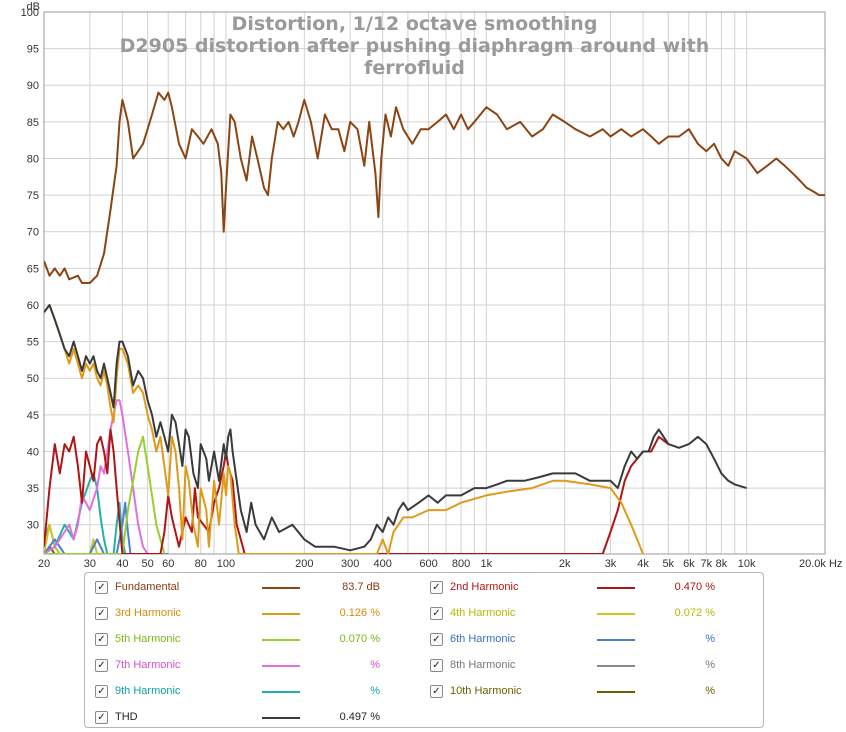 The height and width of the screenshot is (732, 846). What do you see at coordinates (255, 718) in the screenshot?
I see `legend-item-thd: ✓ THD 0.497 %` at bounding box center [255, 718].